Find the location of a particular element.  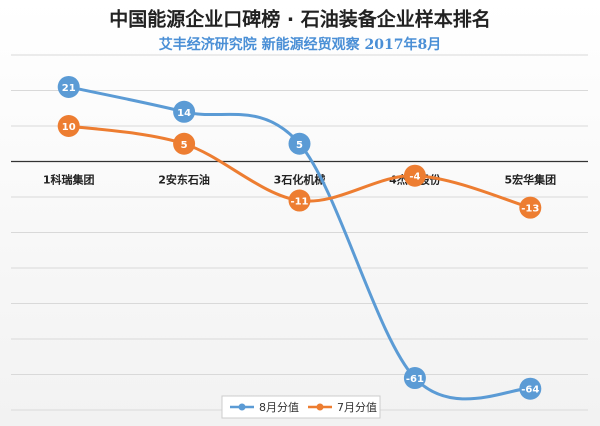

x-tick-label: 3石化机械 is located at coordinates (300, 180).